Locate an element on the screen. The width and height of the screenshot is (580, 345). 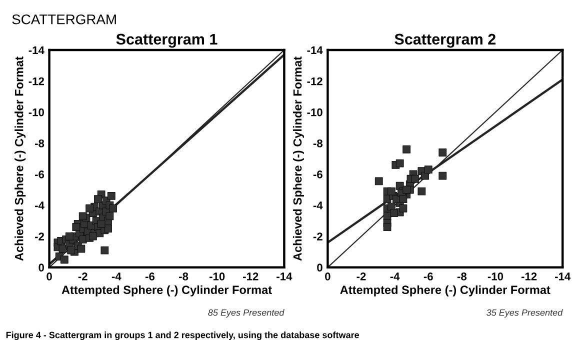
text: 35 Eyes Presented is located at coordinates (524, 313).